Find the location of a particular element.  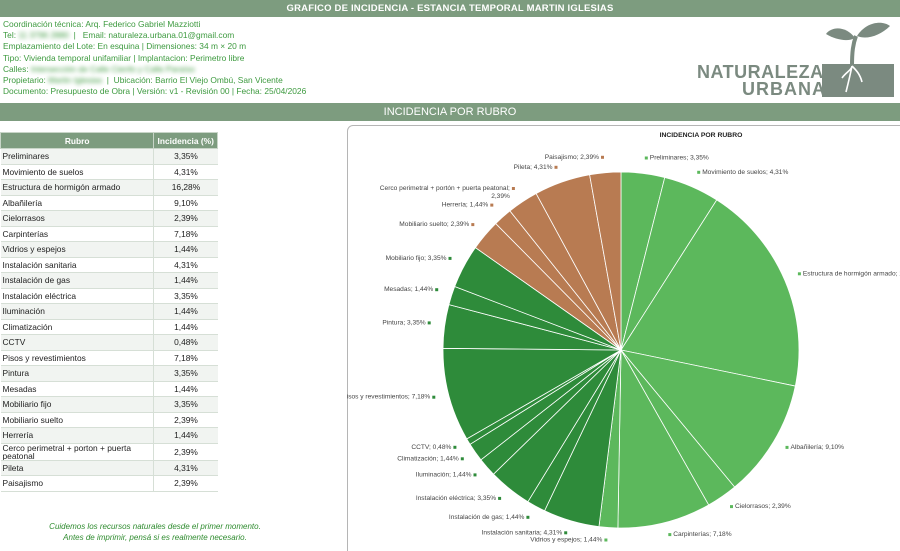

slice-label: Vidrios y espejos; 1,44% is located at coordinates (569, 540).